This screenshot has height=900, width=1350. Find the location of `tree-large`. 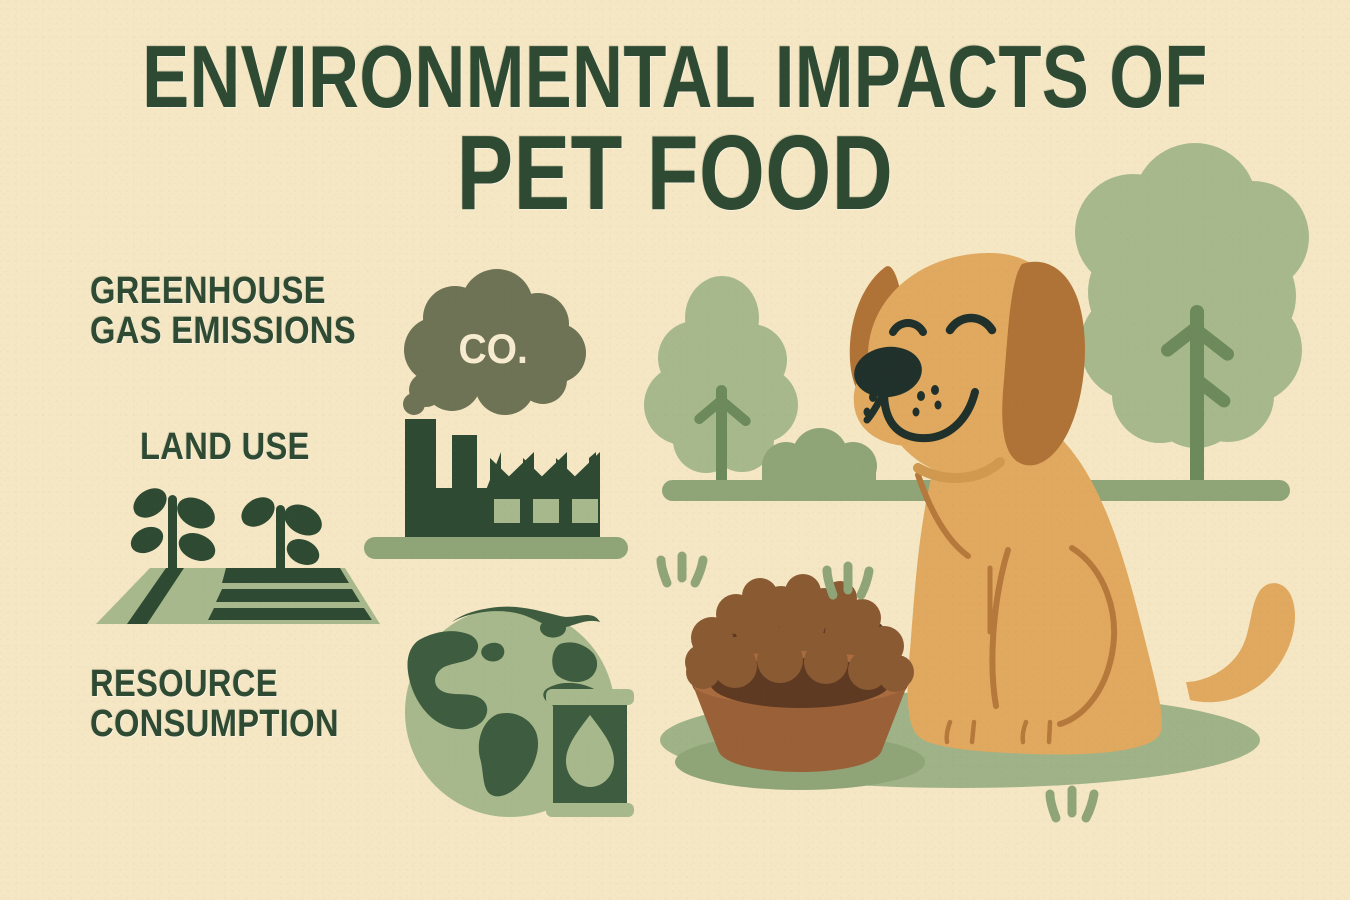

tree-large is located at coordinates (1192, 316).